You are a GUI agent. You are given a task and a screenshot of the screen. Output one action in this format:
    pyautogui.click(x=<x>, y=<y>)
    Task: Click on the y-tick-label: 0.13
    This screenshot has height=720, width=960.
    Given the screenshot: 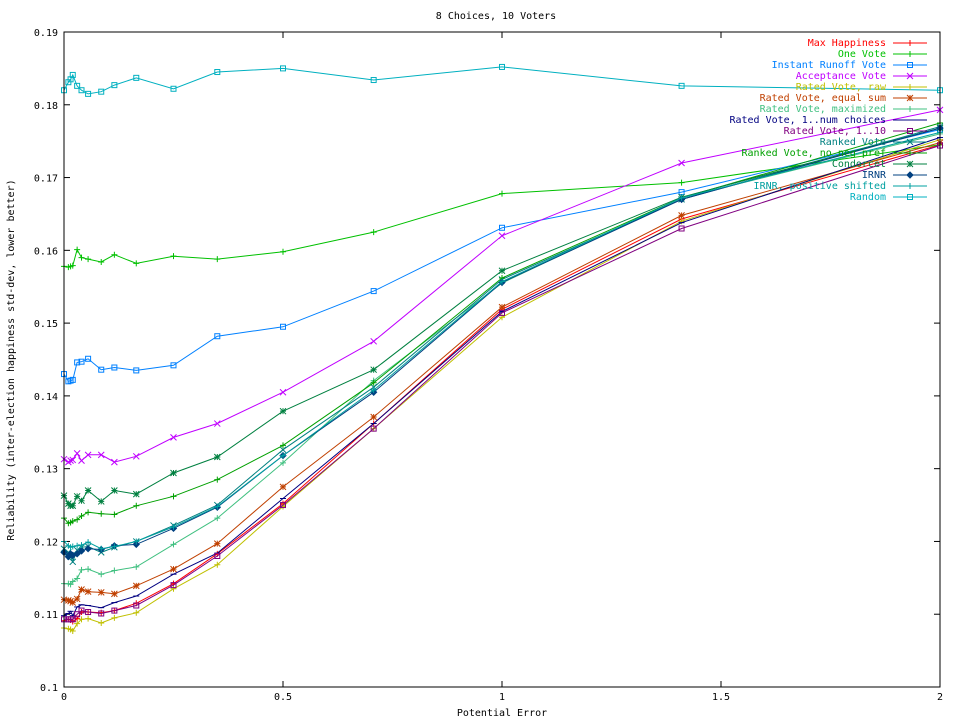 What is the action you would take?
    pyautogui.click(x=46, y=470)
    